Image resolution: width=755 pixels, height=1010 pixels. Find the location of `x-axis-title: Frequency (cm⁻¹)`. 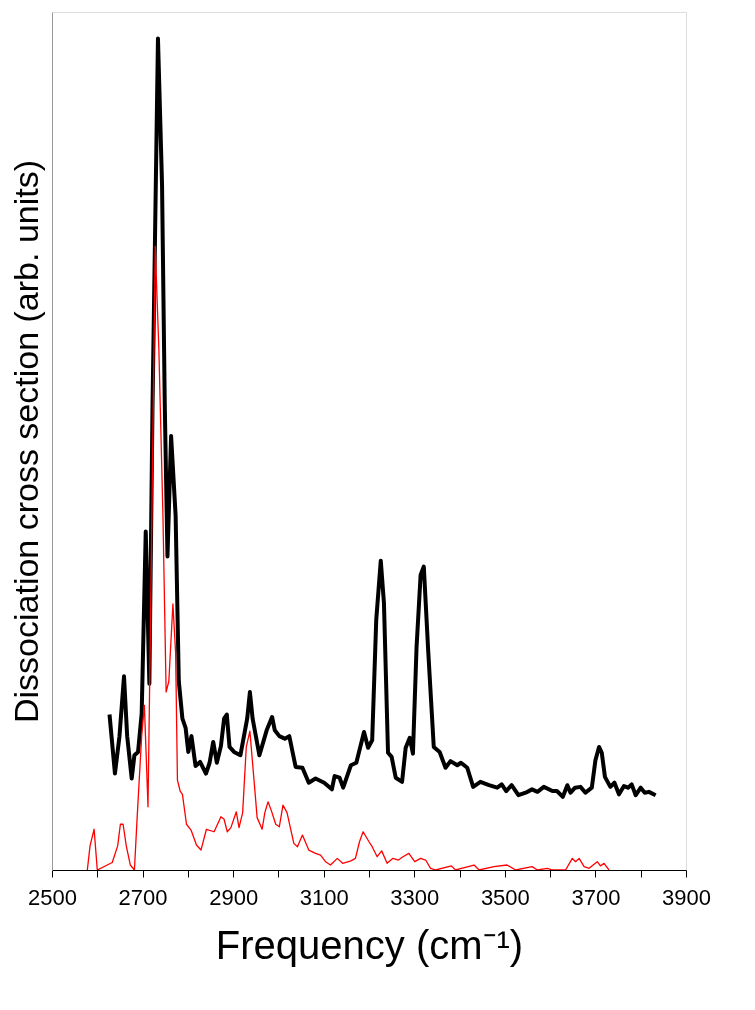

x-axis-title: Frequency (cm⁻¹) is located at coordinates (369, 944).